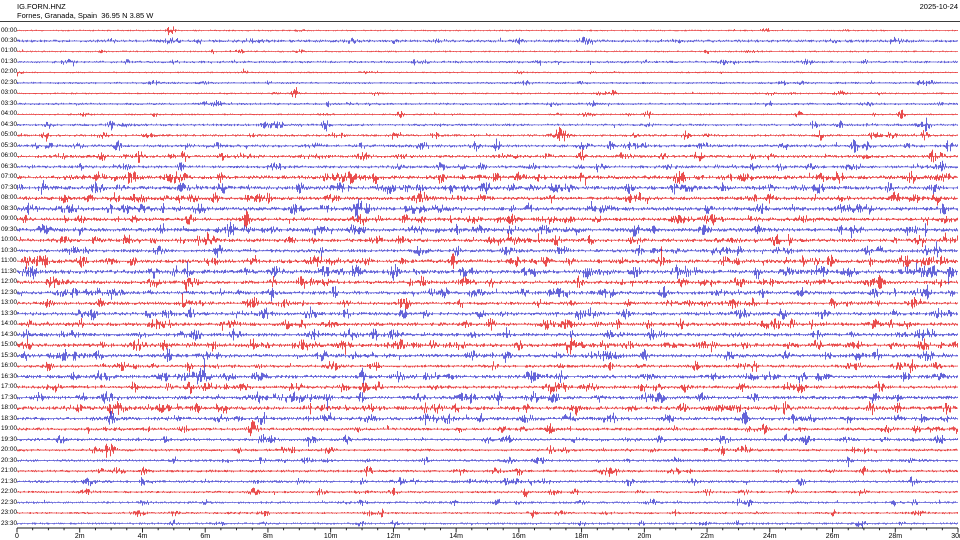 The height and width of the screenshot is (540, 960). I want to click on time-label: 11:30, so click(9, 271).